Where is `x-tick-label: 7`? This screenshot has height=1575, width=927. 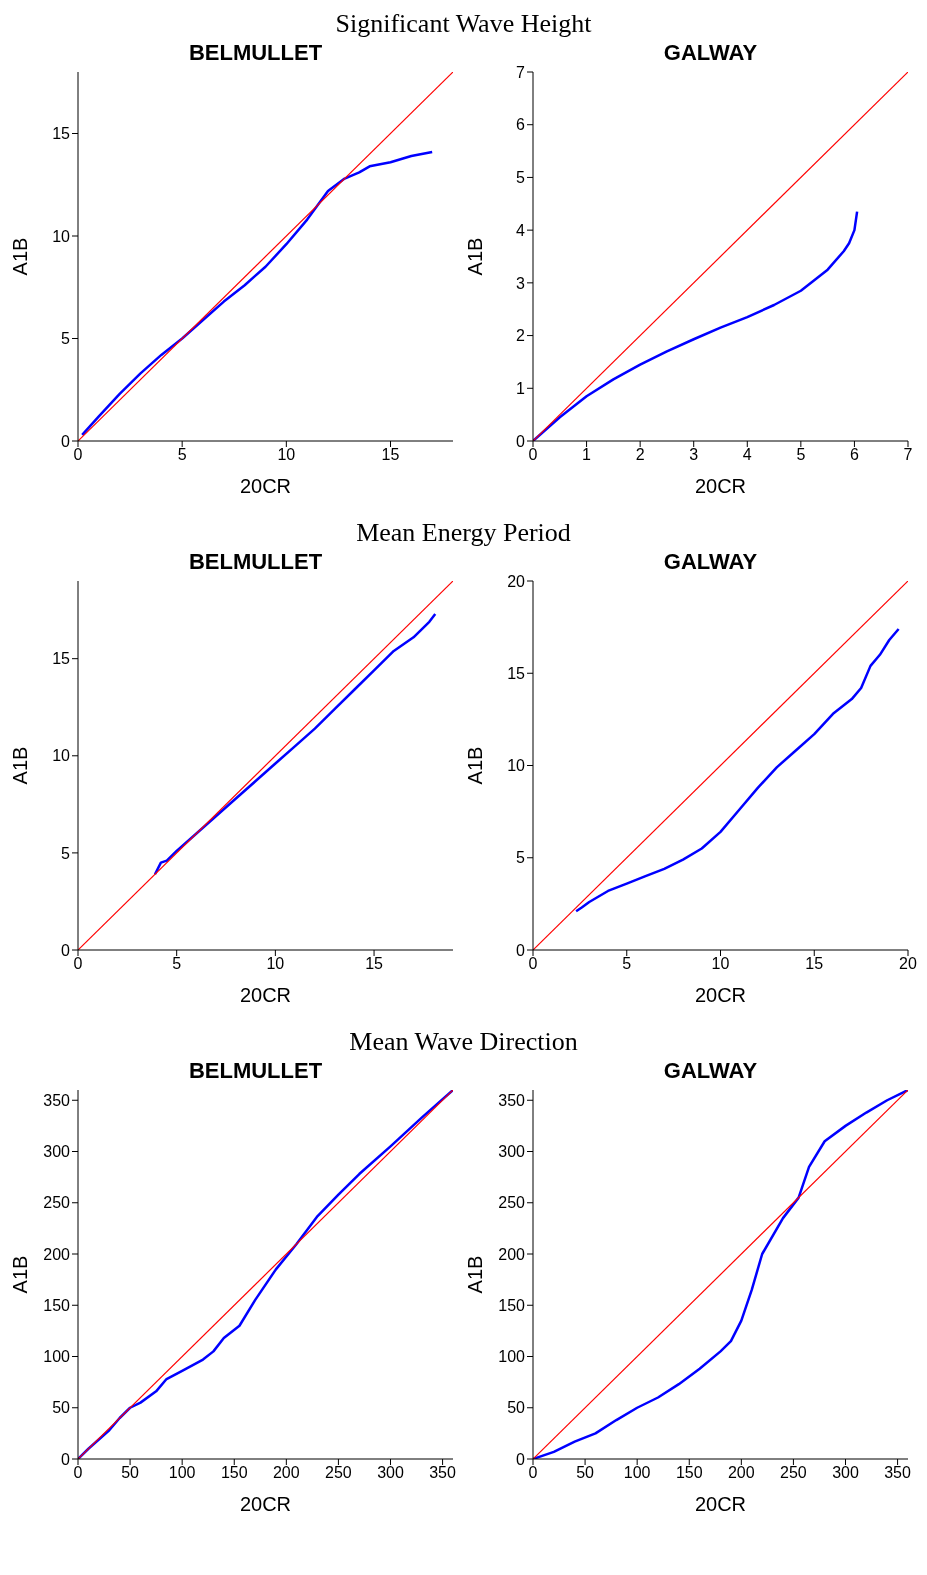
x-tick-label: 7 is located at coordinates (908, 455).